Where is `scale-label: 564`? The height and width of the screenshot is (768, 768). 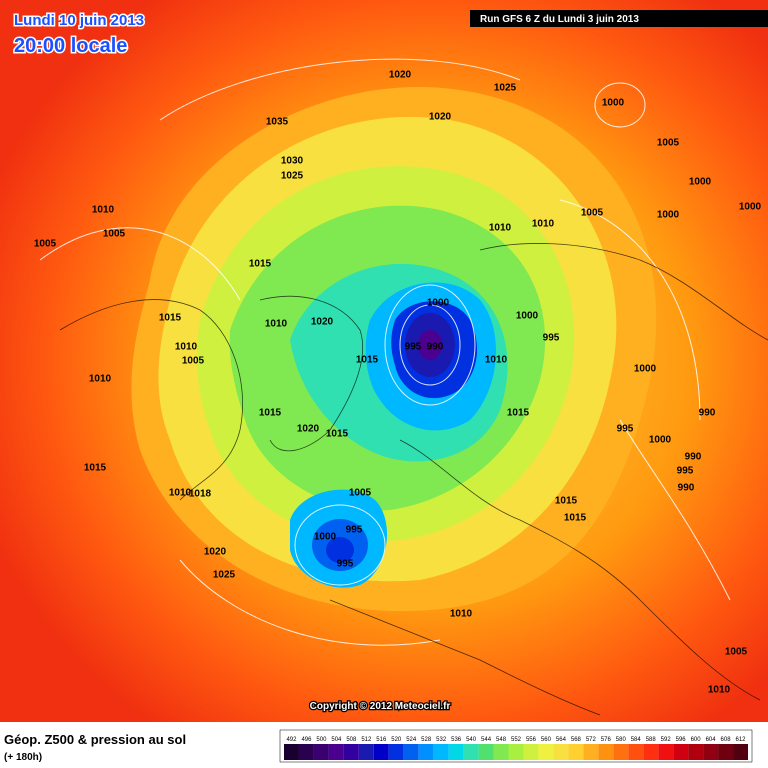
scale-label: 564 is located at coordinates (561, 740).